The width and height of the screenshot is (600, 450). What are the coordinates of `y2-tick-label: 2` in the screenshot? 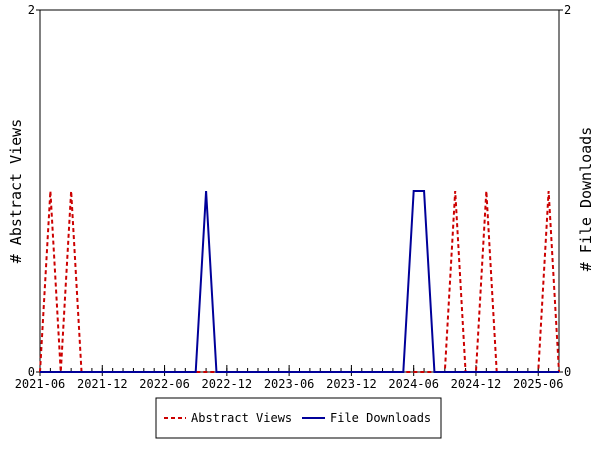 It's located at (567, 10).